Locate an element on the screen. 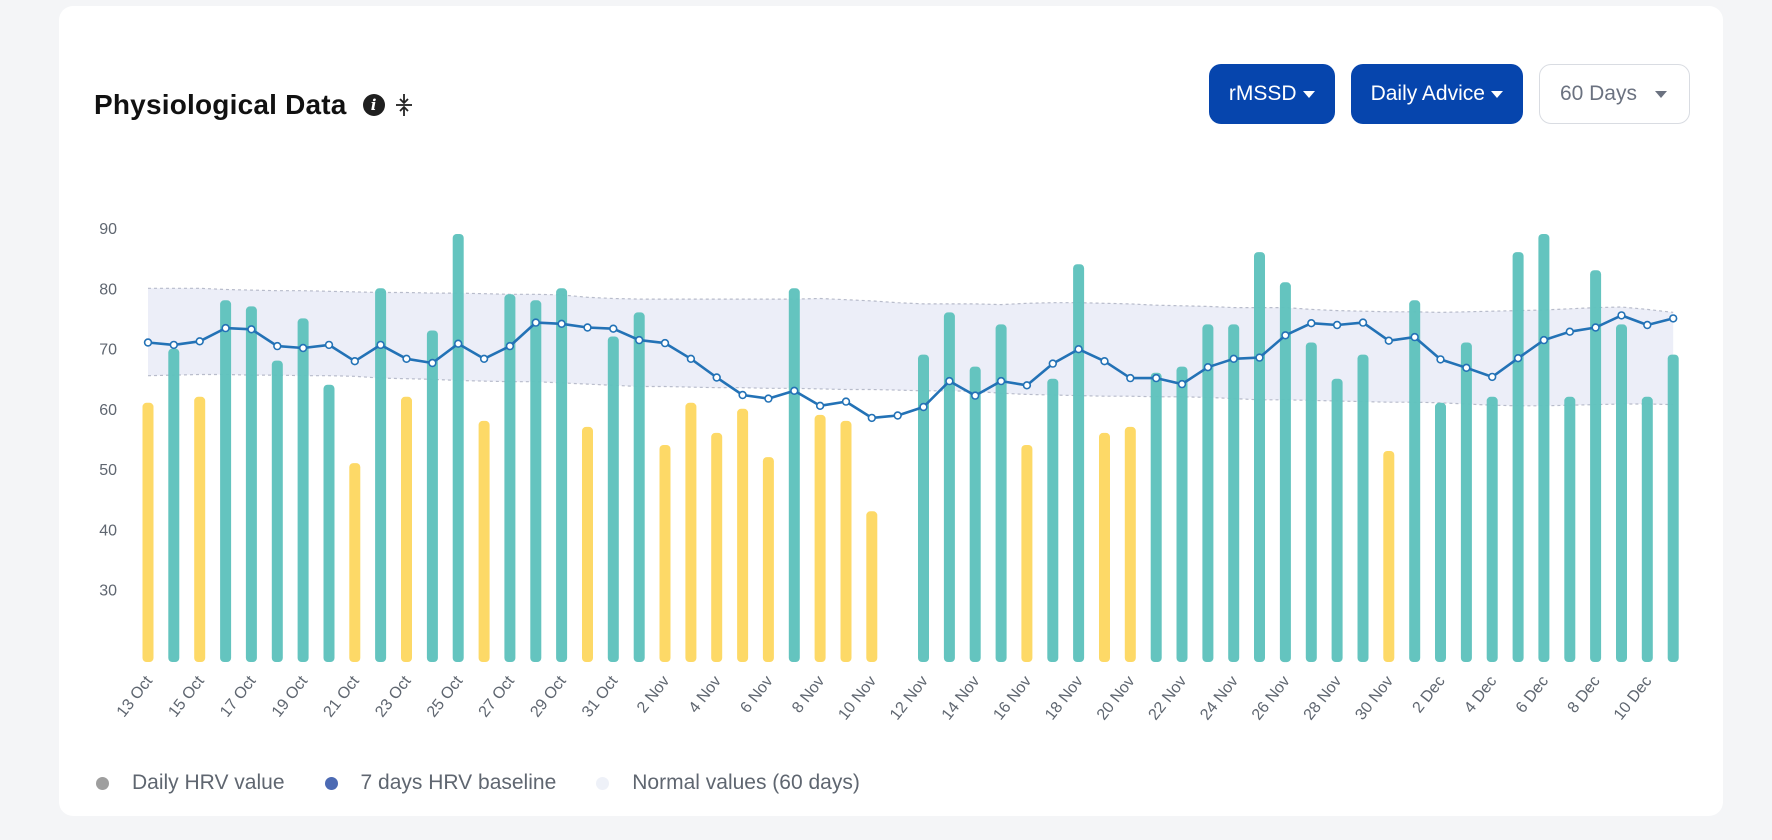 Image resolution: width=1772 pixels, height=840 pixels. collapse-icon is located at coordinates (404, 105).